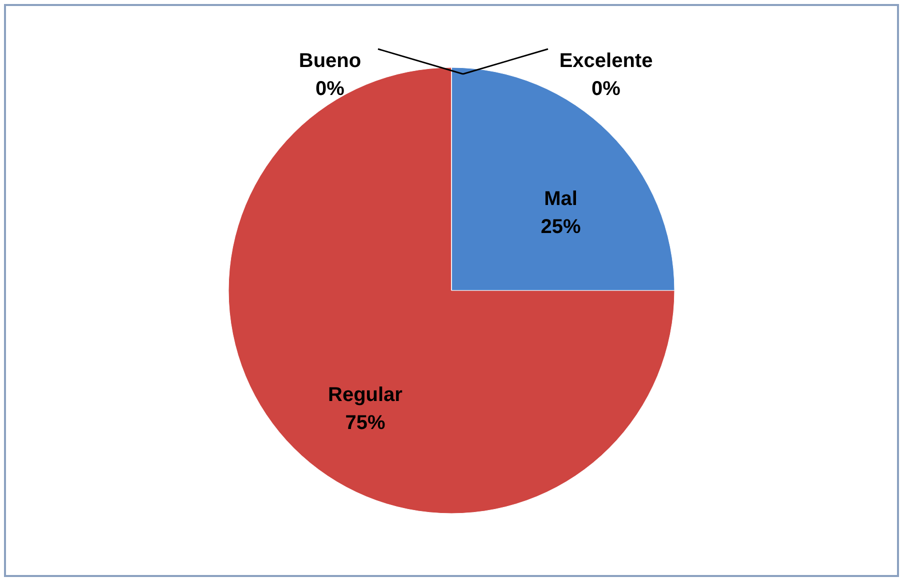 This screenshot has height=581, width=903. Describe the element at coordinates (560, 227) in the screenshot. I see `data-label: 25%` at that location.